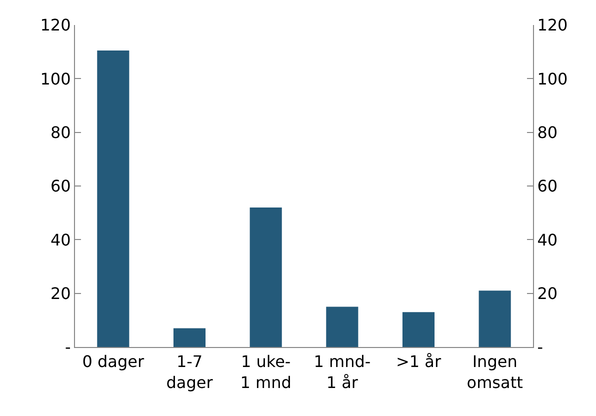 This screenshot has width=596, height=416. What do you see at coordinates (540, 347) in the screenshot?
I see `y2-tick-label: -` at bounding box center [540, 347].